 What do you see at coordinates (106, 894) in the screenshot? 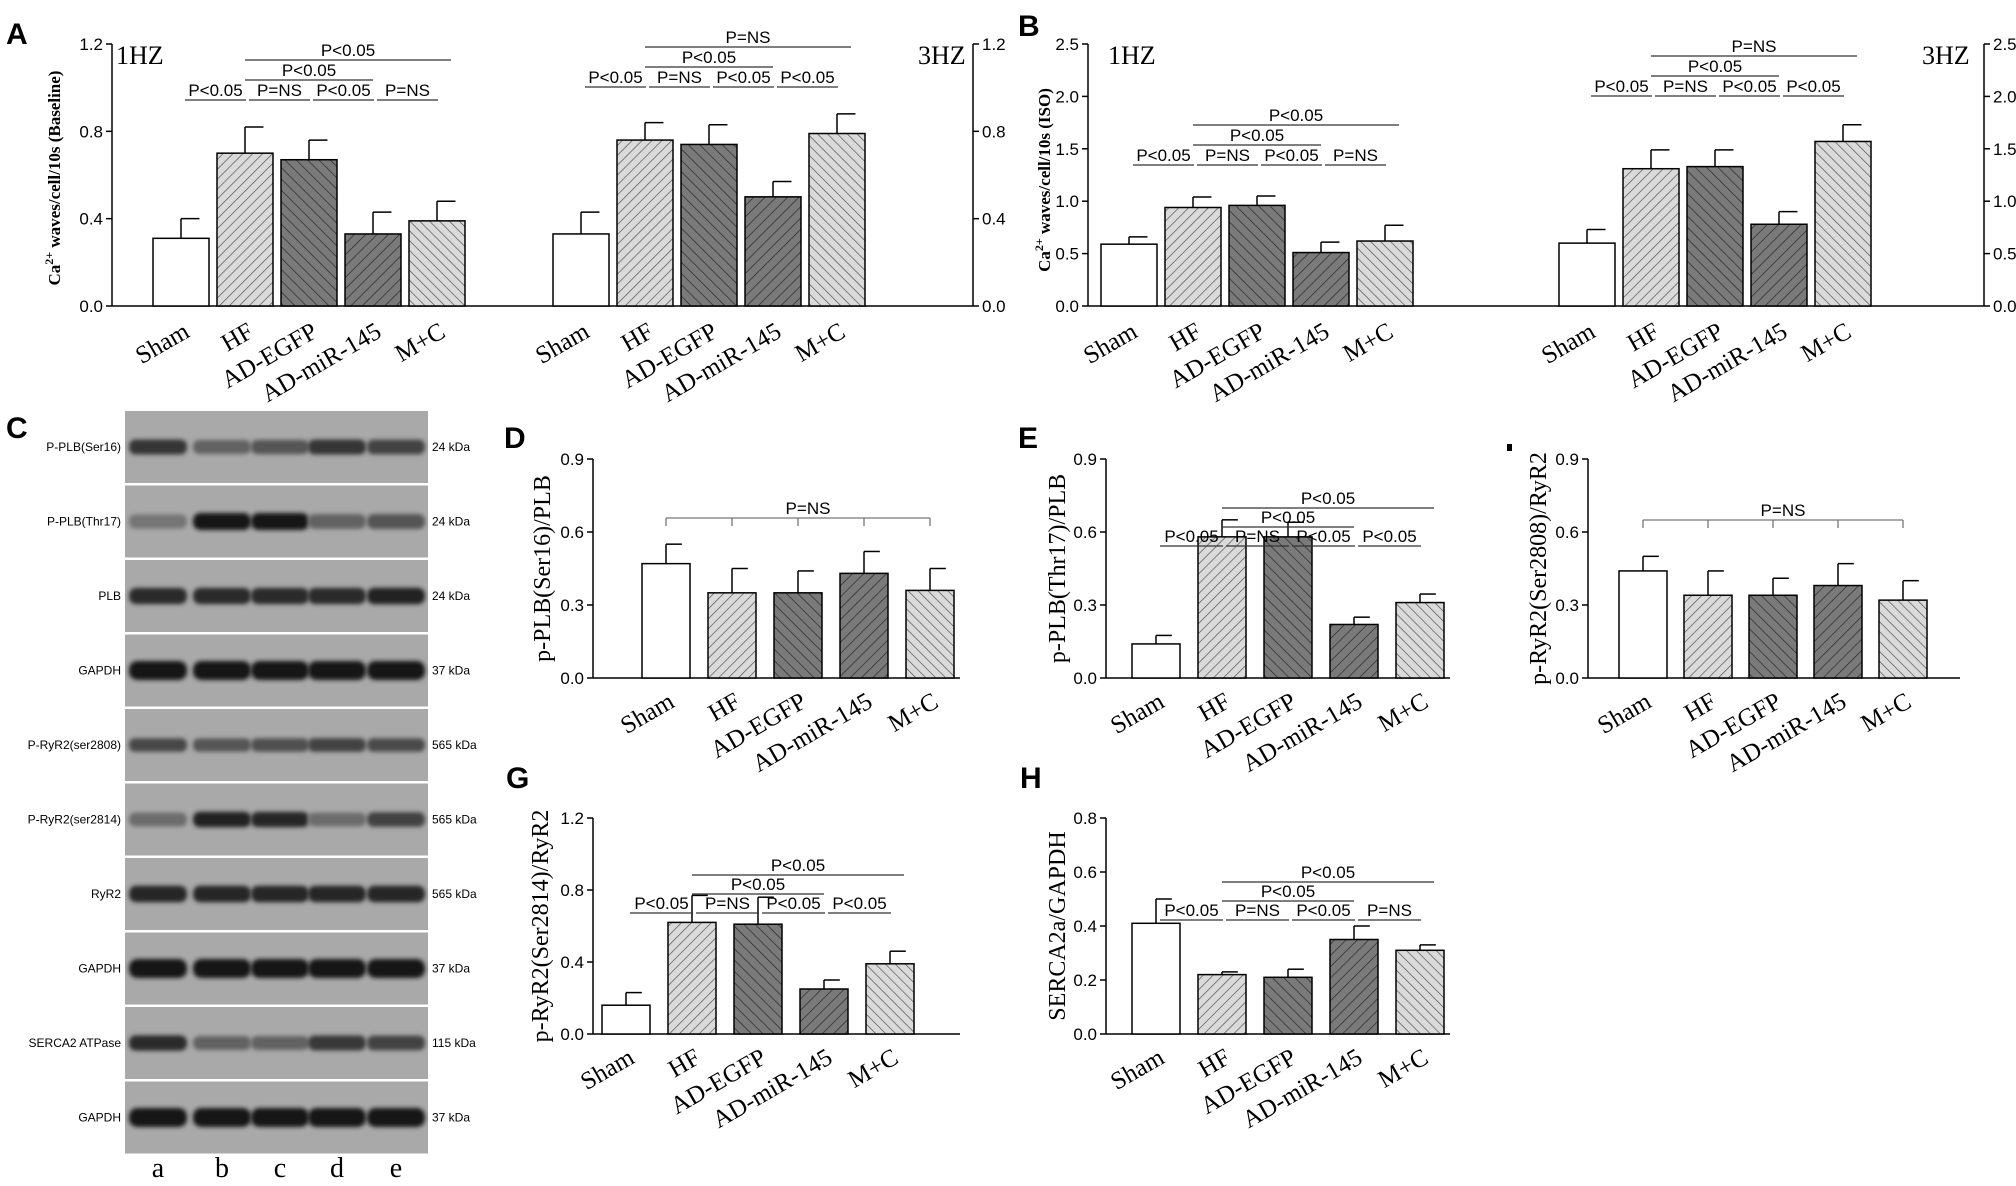
I see `blot-row-label: RyR2` at bounding box center [106, 894].